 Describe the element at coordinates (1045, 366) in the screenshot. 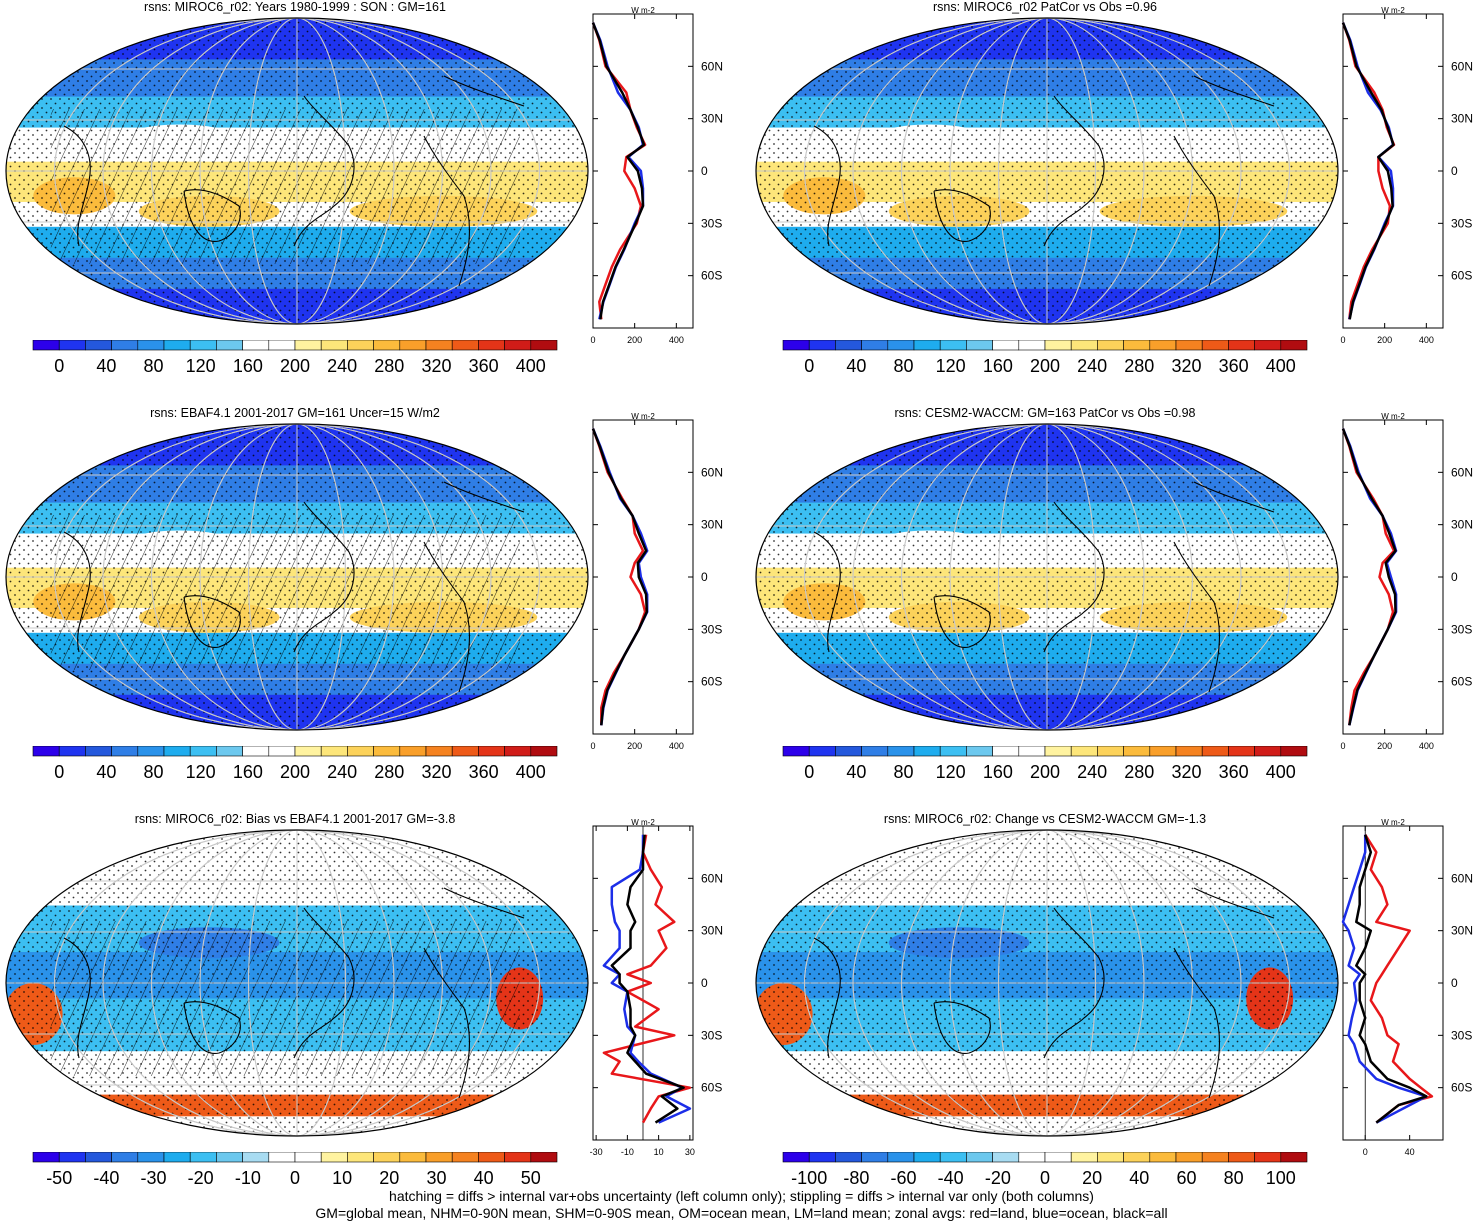

I see `colorbar-tick-label: 200` at that location.